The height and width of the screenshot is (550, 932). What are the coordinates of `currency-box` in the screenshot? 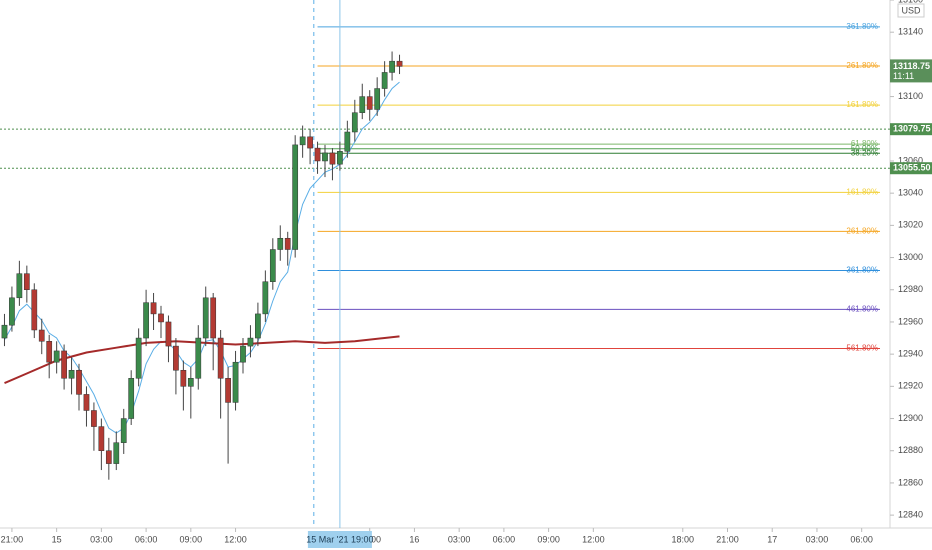 It's located at (911, 10).